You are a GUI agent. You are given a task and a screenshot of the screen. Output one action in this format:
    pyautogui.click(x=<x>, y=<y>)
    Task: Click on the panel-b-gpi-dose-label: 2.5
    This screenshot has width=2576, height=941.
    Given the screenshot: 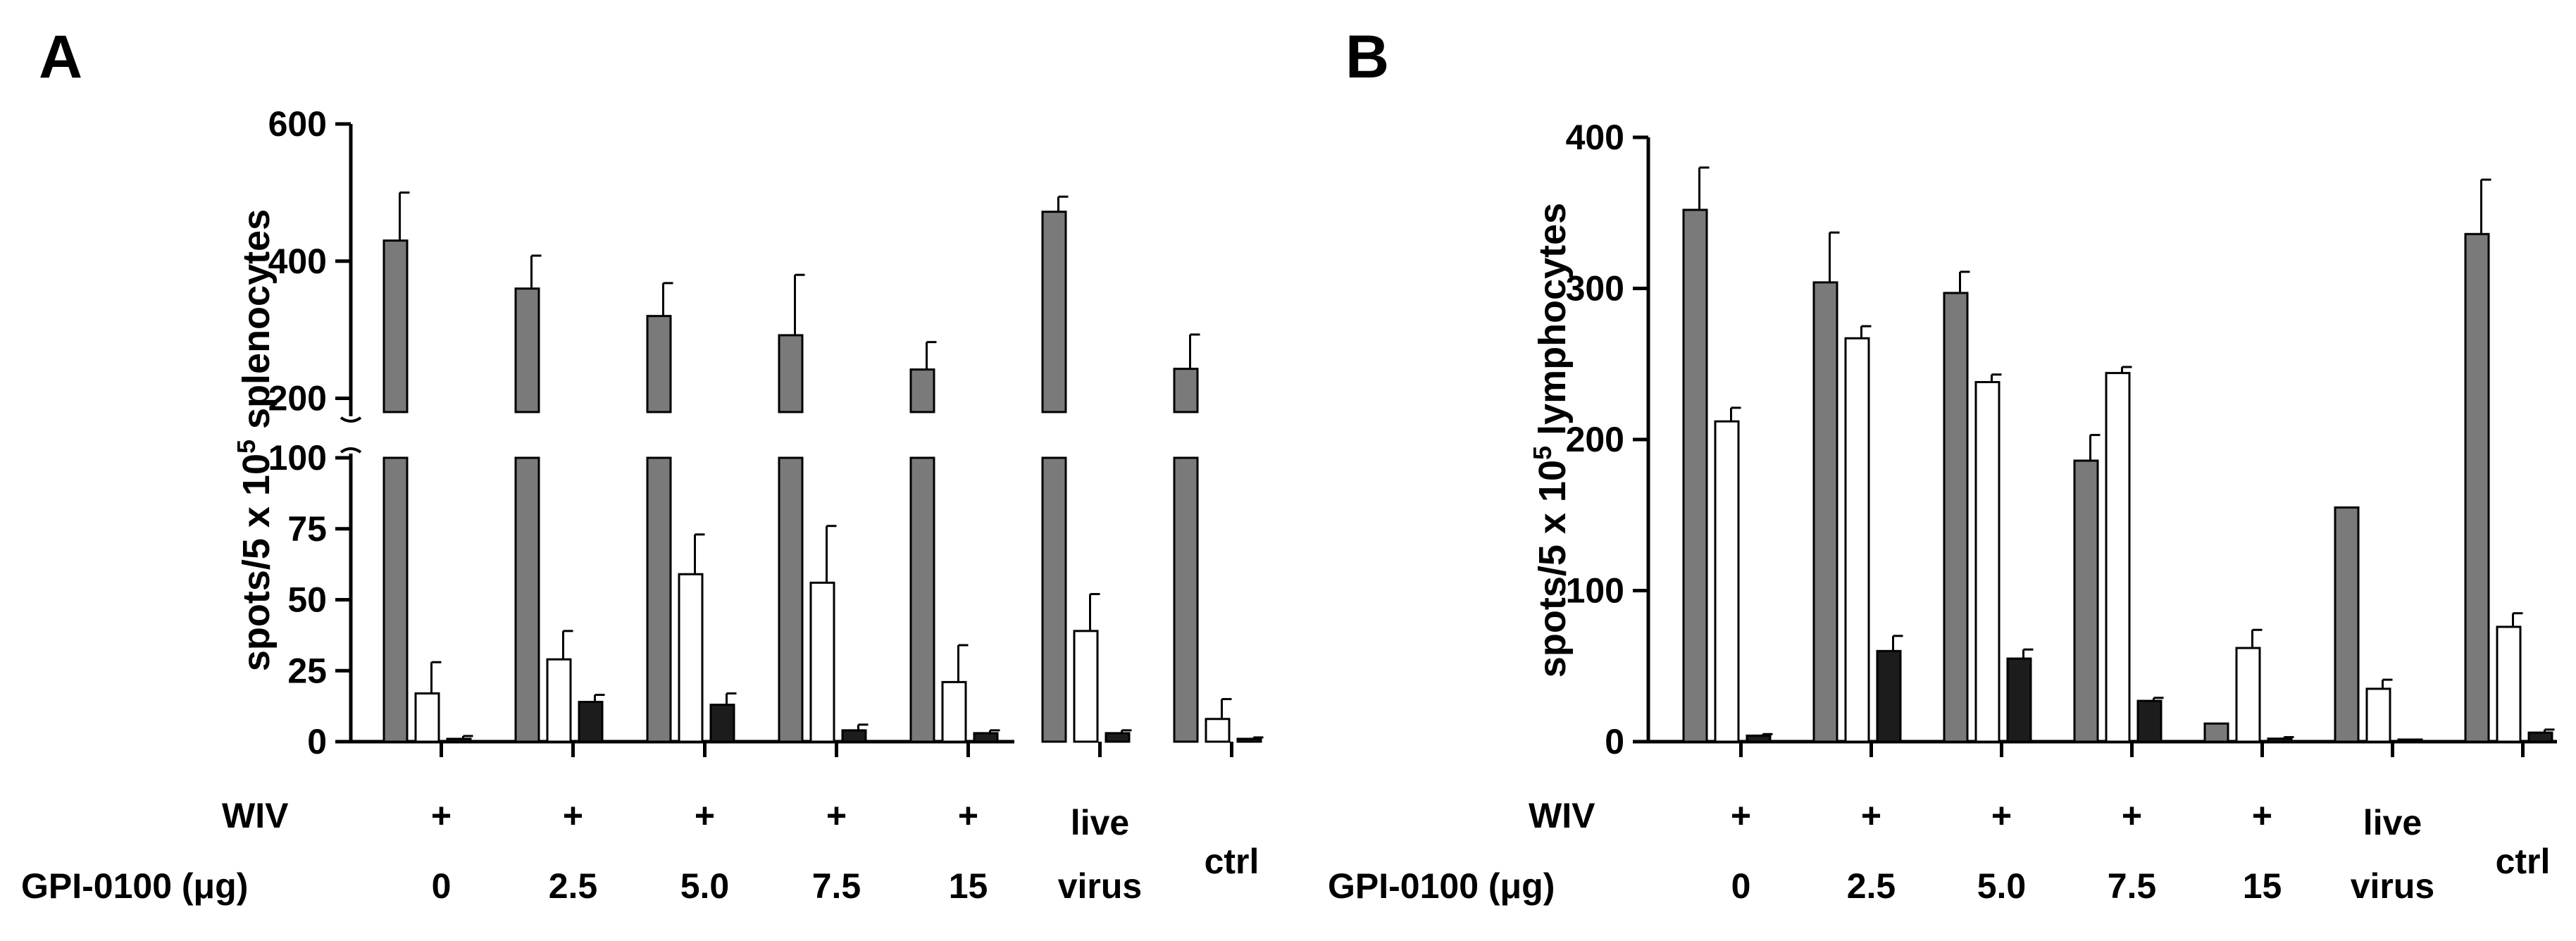 What is the action you would take?
    pyautogui.click(x=1871, y=886)
    